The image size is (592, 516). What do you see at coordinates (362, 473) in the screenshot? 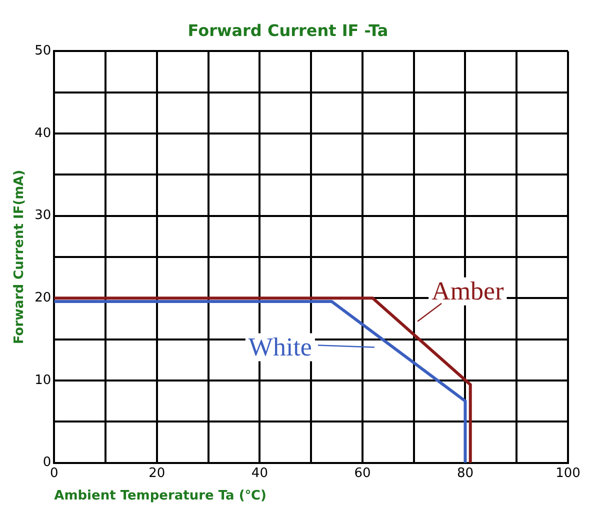
I see `x-tick-label: 60` at bounding box center [362, 473].